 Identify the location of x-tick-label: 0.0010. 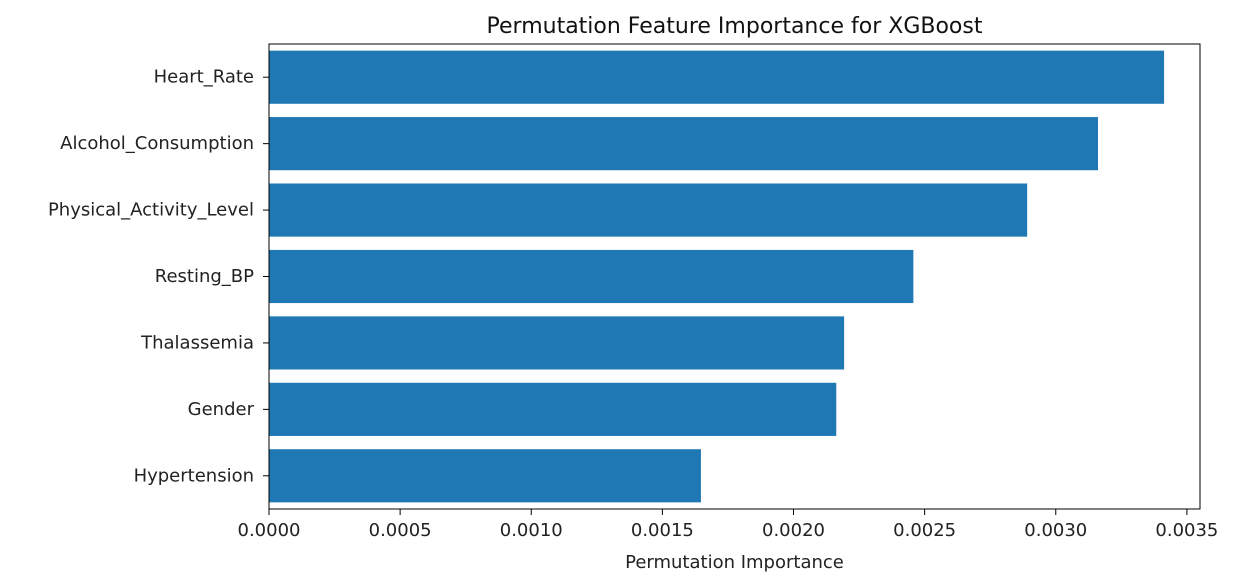
(531, 530).